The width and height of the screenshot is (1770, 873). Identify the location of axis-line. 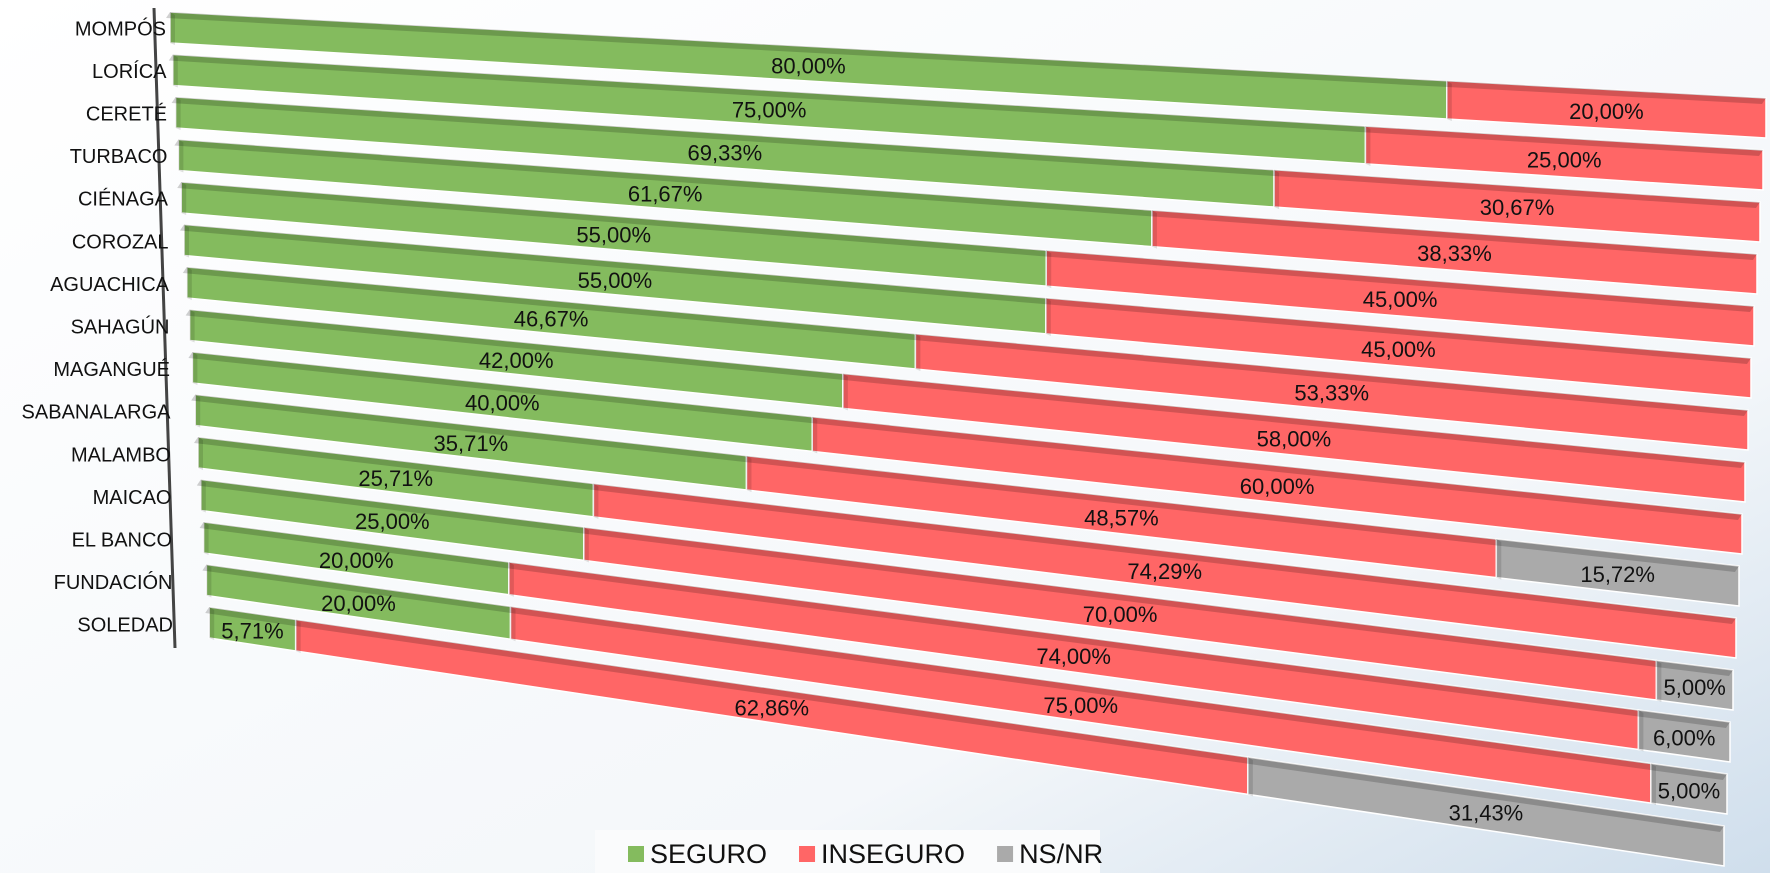
(164, 328).